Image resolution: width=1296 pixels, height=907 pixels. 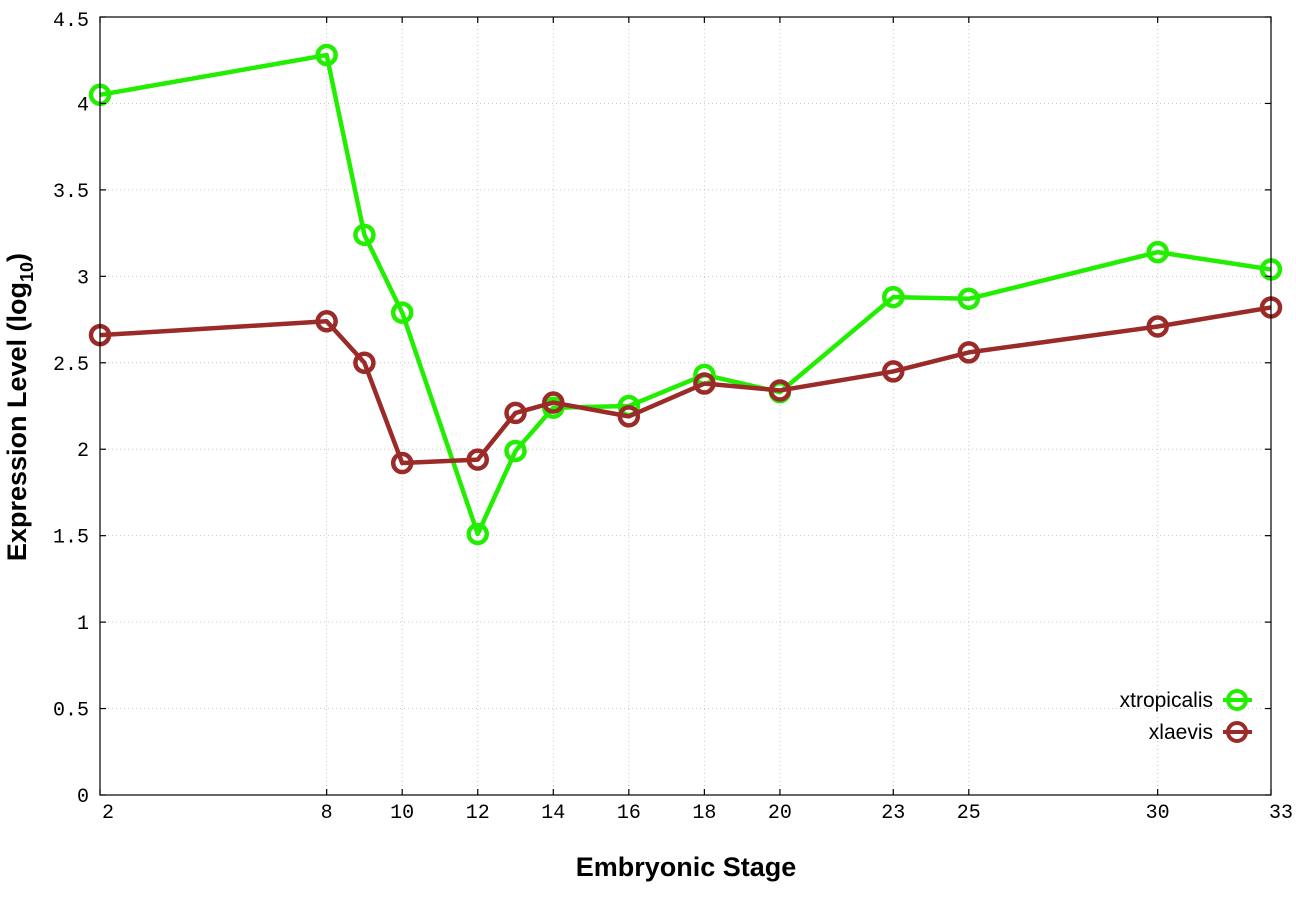 I want to click on y-tick-label: 1.5, so click(x=71, y=538).